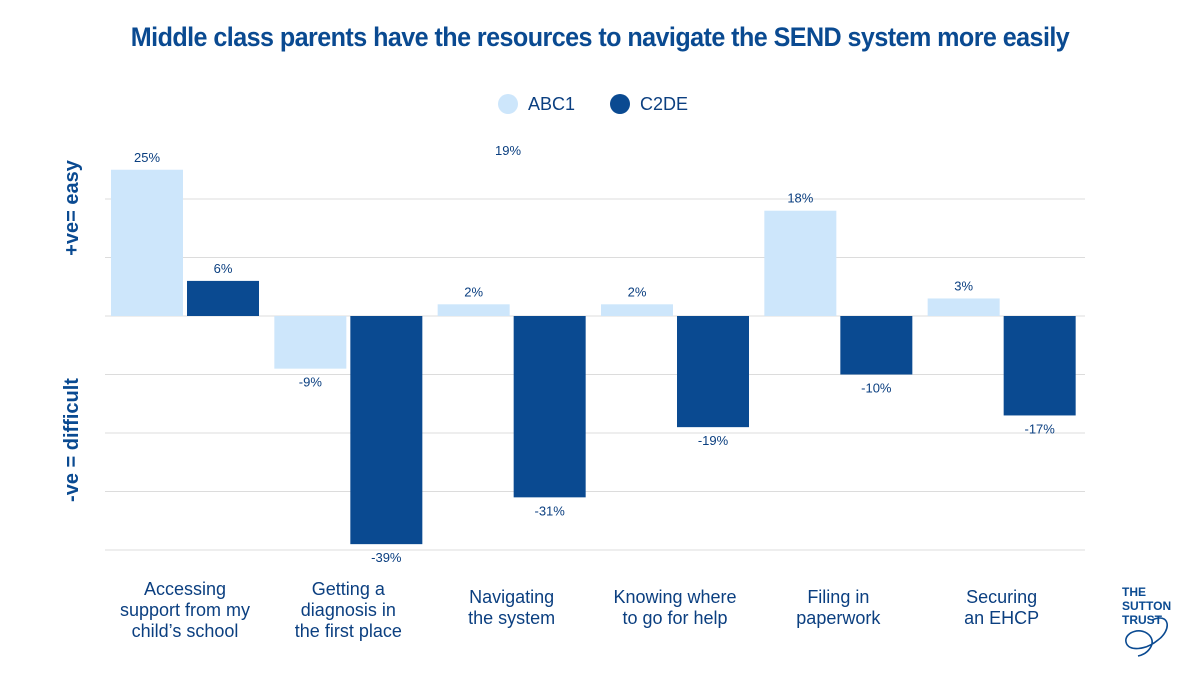 Image resolution: width=1200 pixels, height=675 pixels. I want to click on legend-swatch-abc1, so click(508, 104).